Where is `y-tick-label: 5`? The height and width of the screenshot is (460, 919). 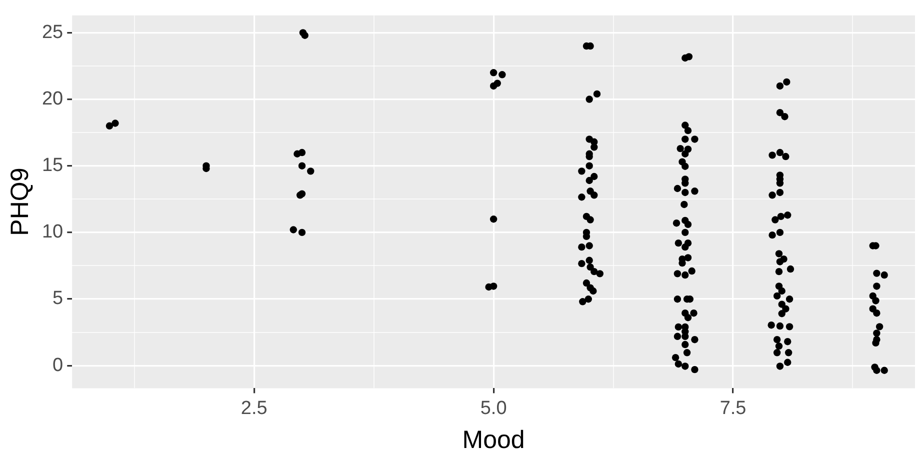 y-tick-label: 5 is located at coordinates (58, 299).